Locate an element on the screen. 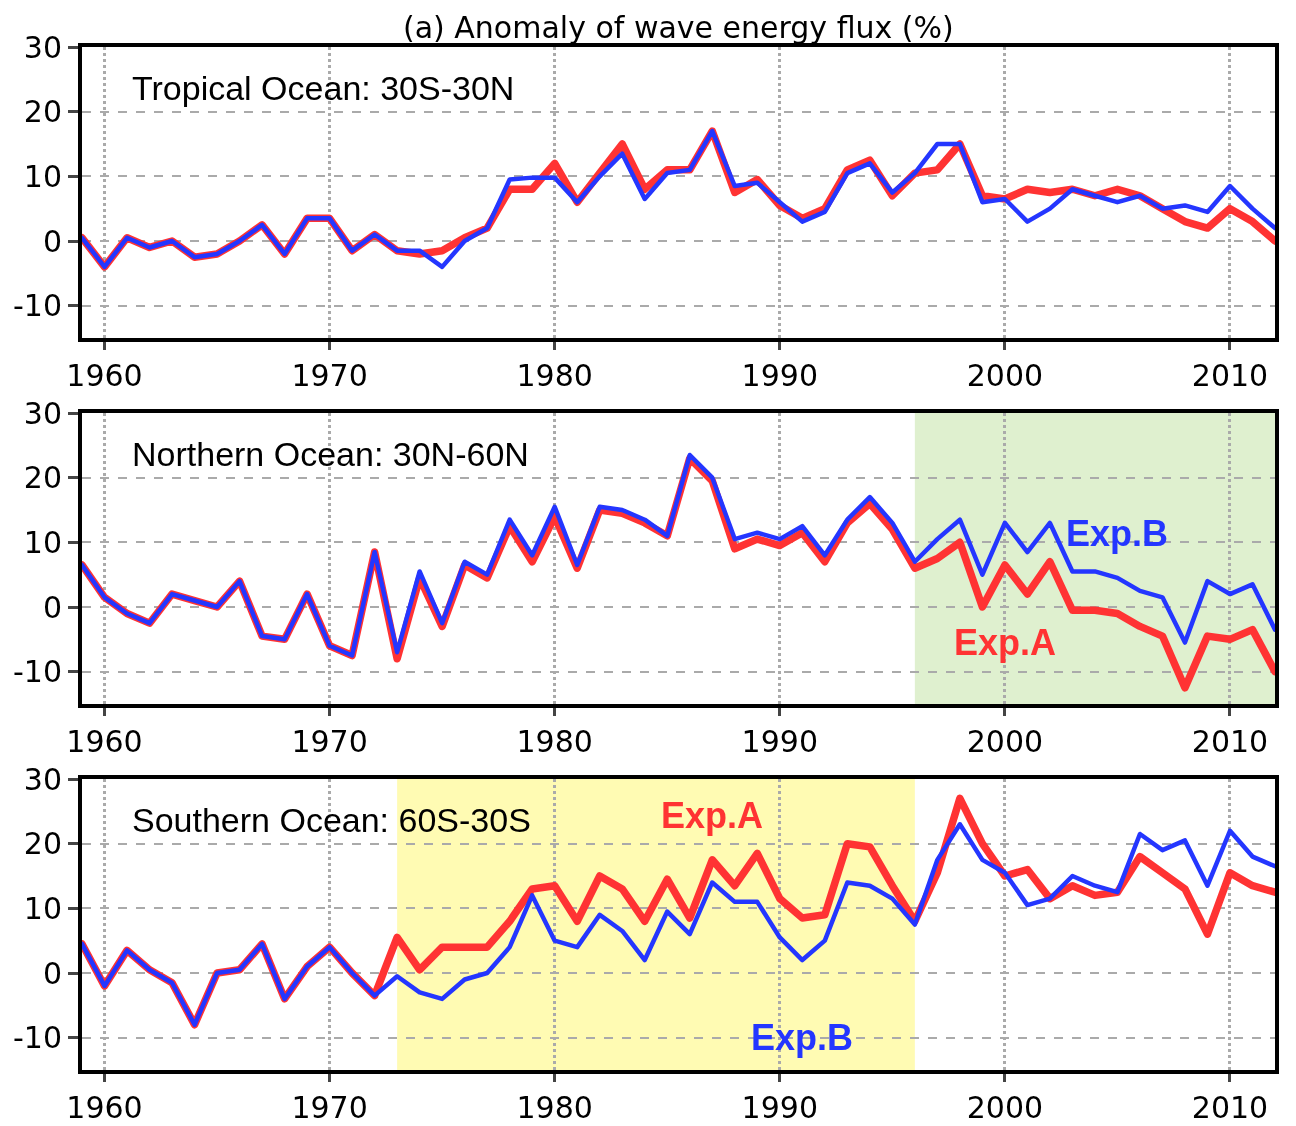  annotation: Northern Ocean: 30N-60N is located at coordinates (330, 454).